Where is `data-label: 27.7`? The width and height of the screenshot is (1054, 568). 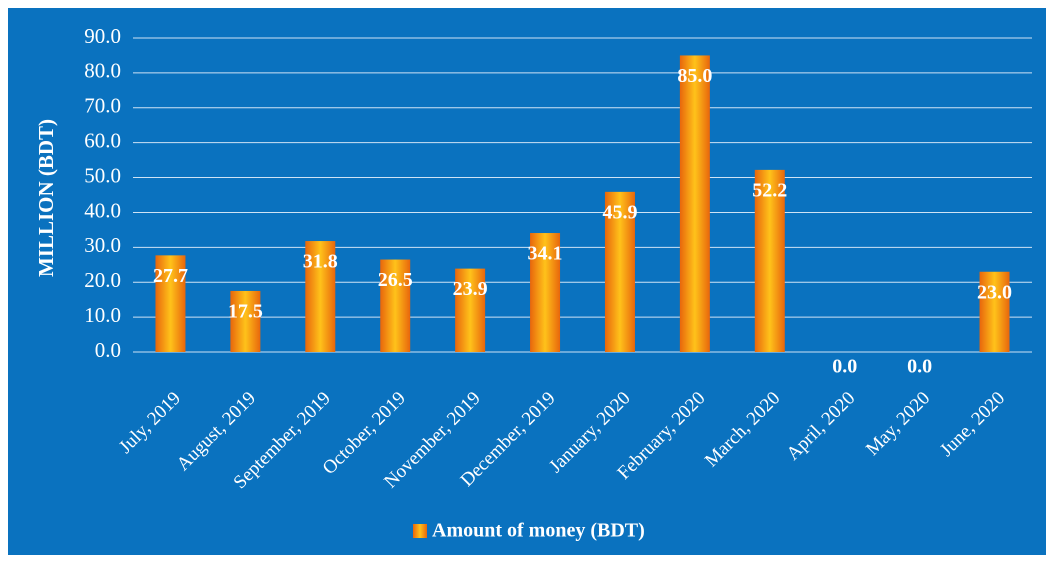 data-label: 27.7 is located at coordinates (170, 276).